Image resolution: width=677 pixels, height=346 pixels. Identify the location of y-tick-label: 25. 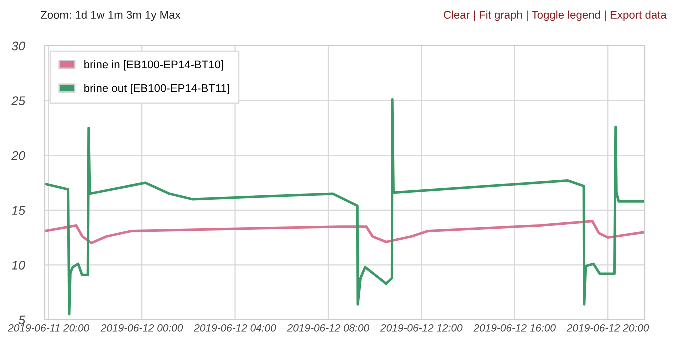
(19, 101).